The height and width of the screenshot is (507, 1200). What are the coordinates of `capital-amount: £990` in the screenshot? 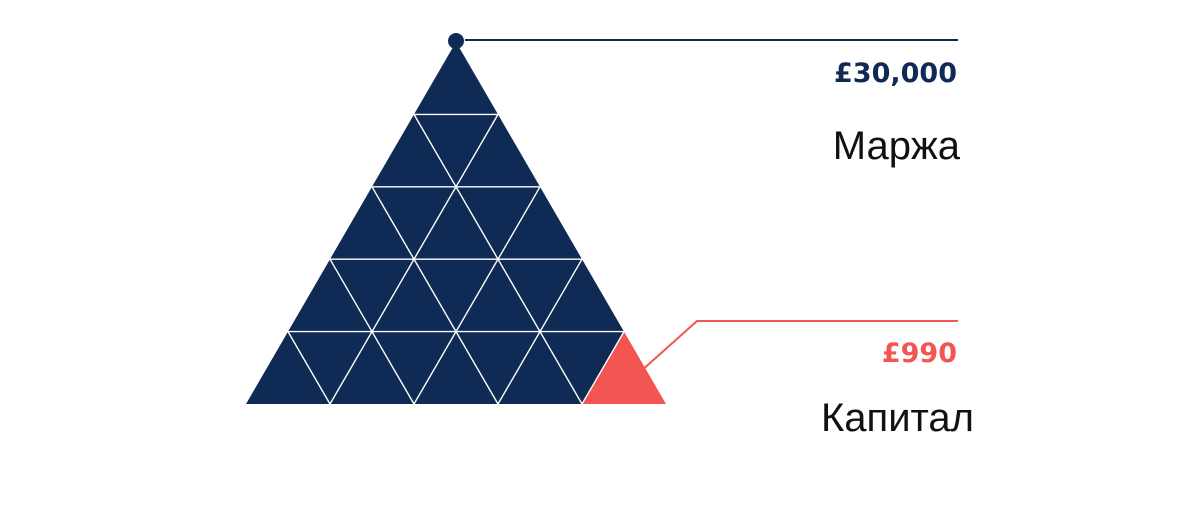 It's located at (919, 353).